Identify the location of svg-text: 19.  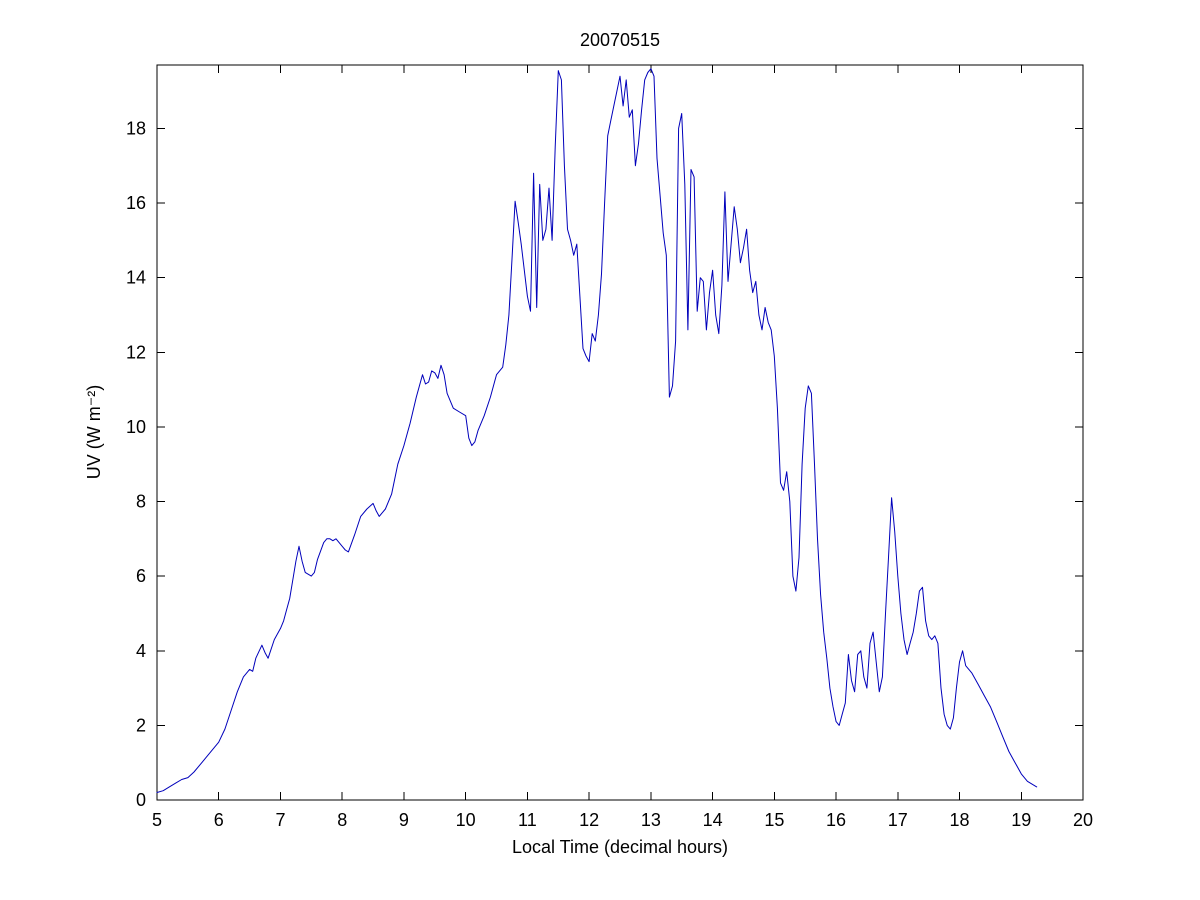
(1021, 820).